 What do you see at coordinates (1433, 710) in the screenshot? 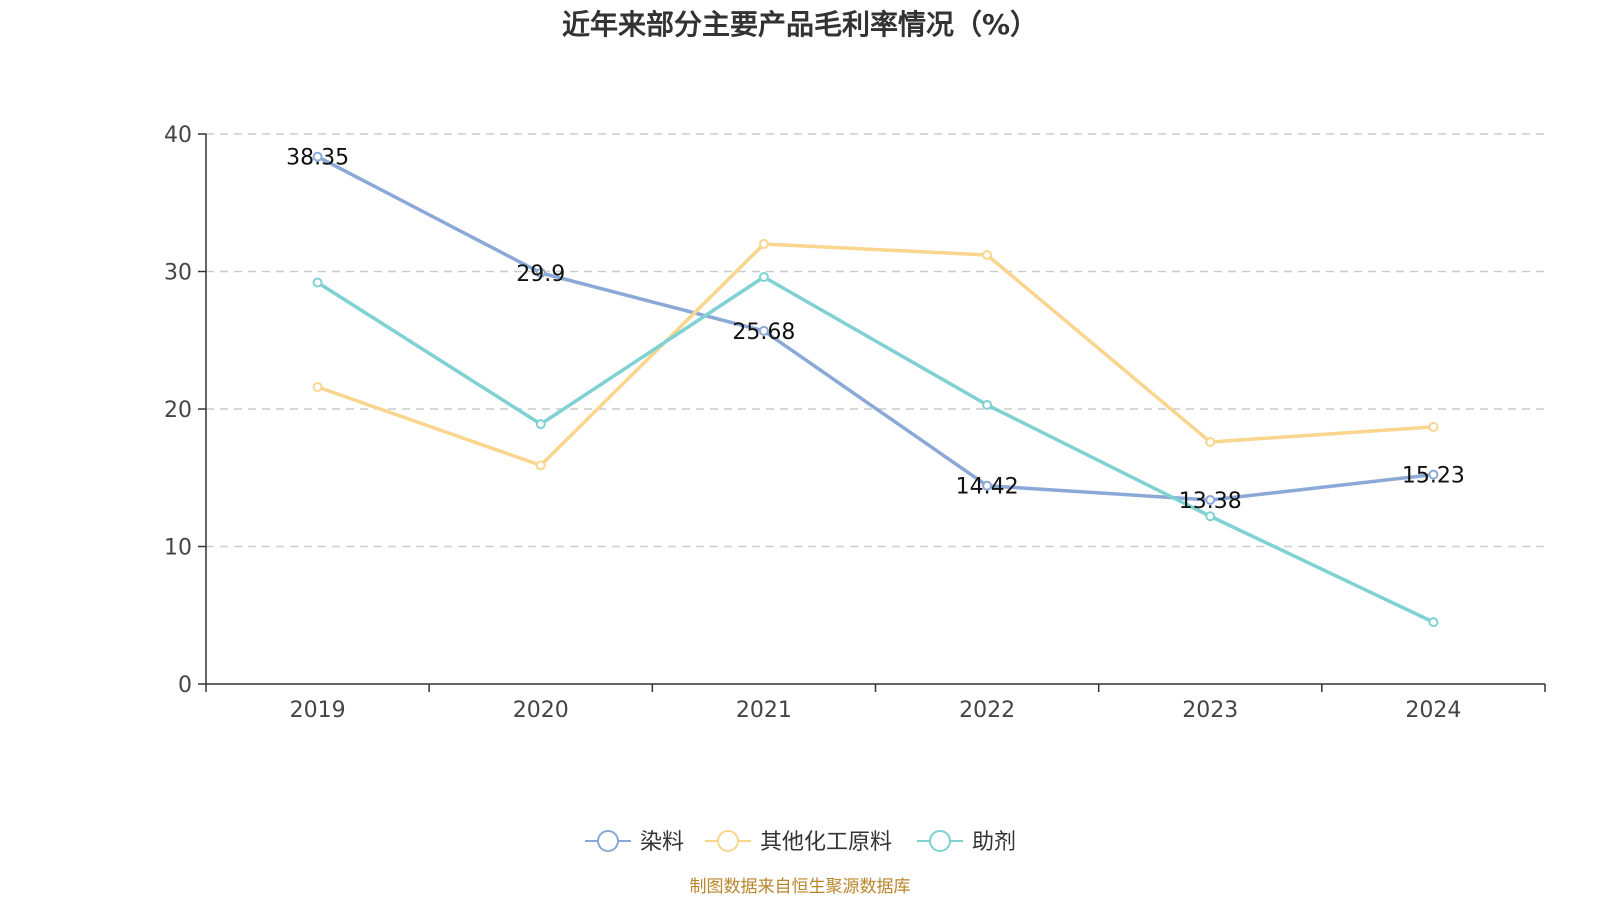
I see `x-tick-label: 2024` at bounding box center [1433, 710].